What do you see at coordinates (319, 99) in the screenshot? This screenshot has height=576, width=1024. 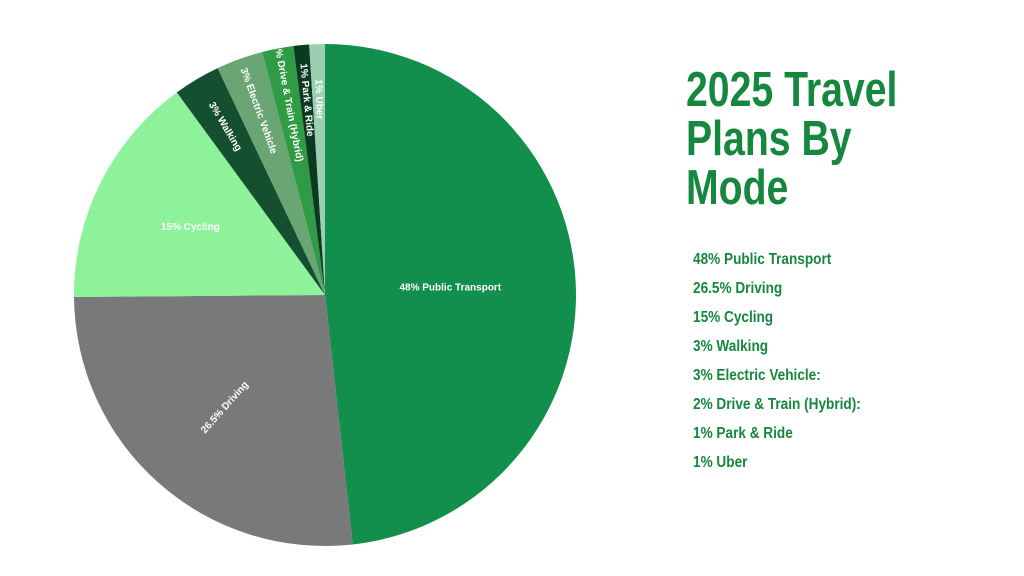 I see `slice-label: 1% Uber` at bounding box center [319, 99].